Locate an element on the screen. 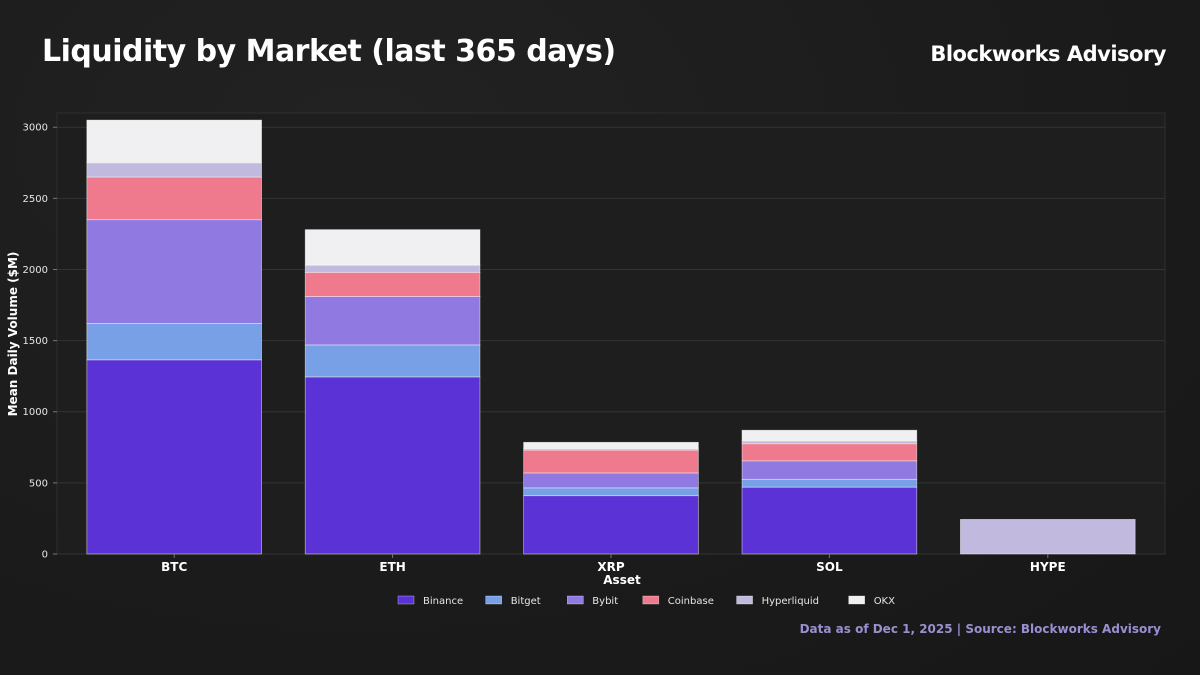 This screenshot has width=1200, height=675. y-axis-ticks: 0 500 1000 1500 2000 2500 3000 is located at coordinates (40, 342).